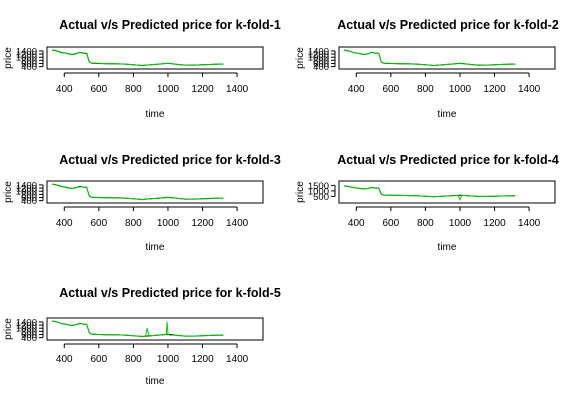 The width and height of the screenshot is (583, 401). Describe the element at coordinates (494, 223) in the screenshot. I see `chart-4-x-tick-label: 1200` at that location.